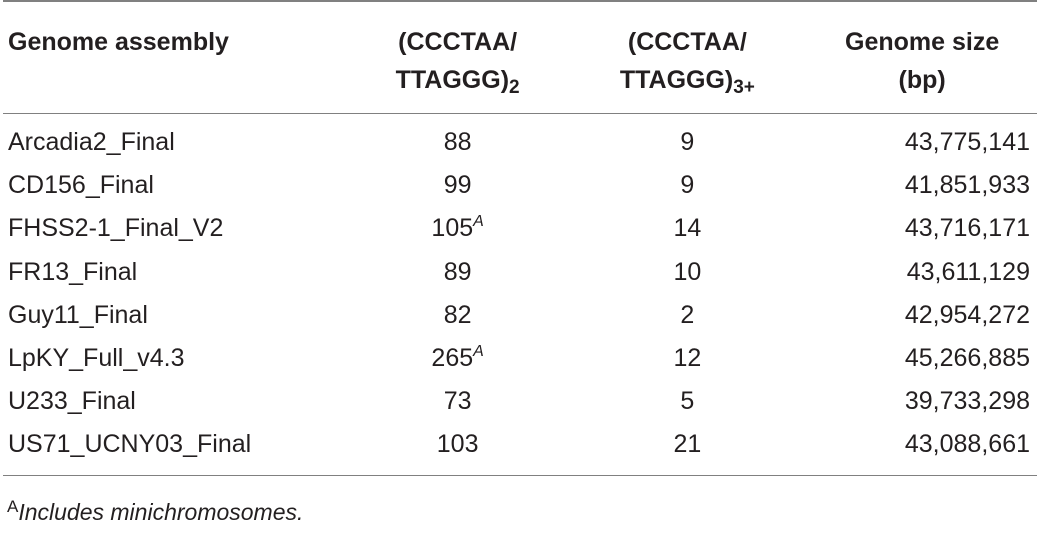 Image resolution: width=1040 pixels, height=535 pixels. Describe the element at coordinates (72, 401) in the screenshot. I see `cell-assembly: U233_Final` at that location.